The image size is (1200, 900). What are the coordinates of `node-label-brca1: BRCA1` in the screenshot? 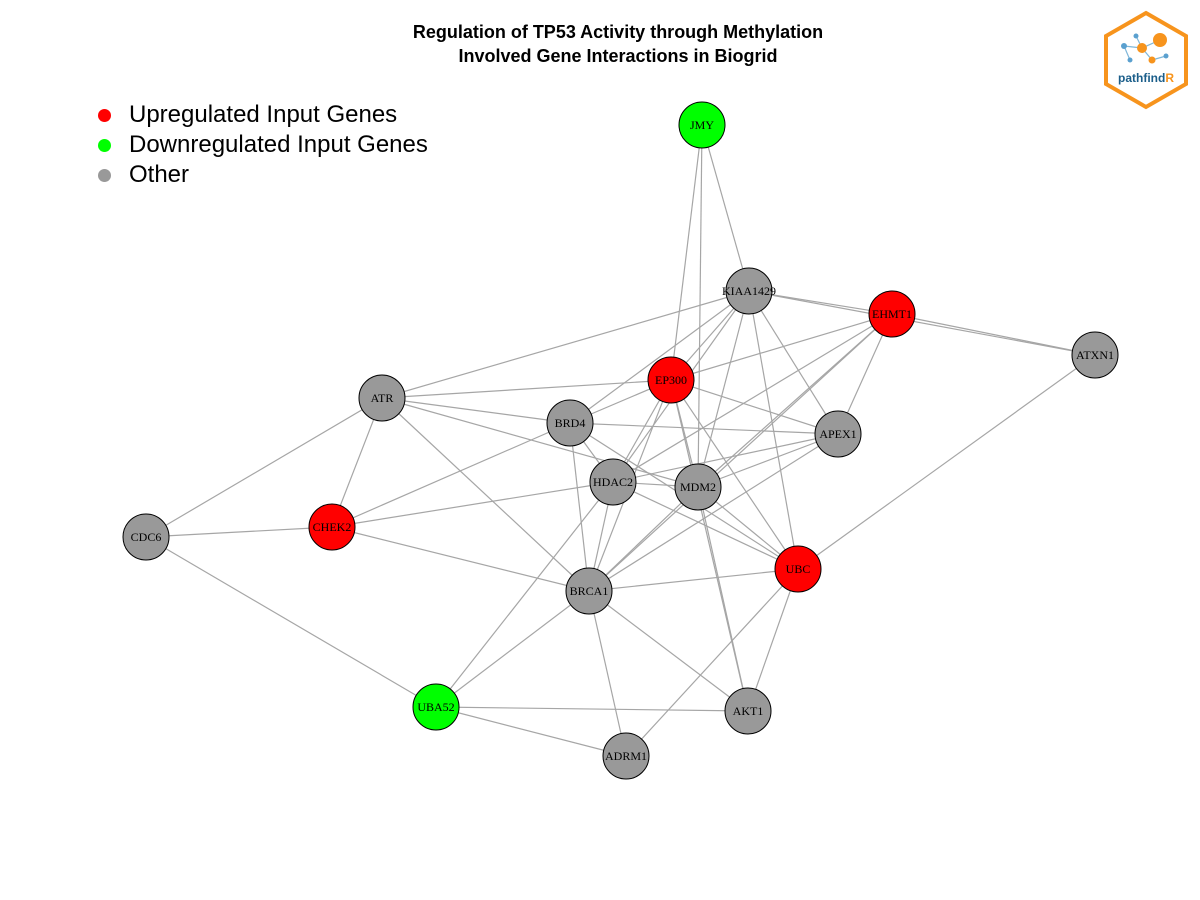 It's located at (589, 591).